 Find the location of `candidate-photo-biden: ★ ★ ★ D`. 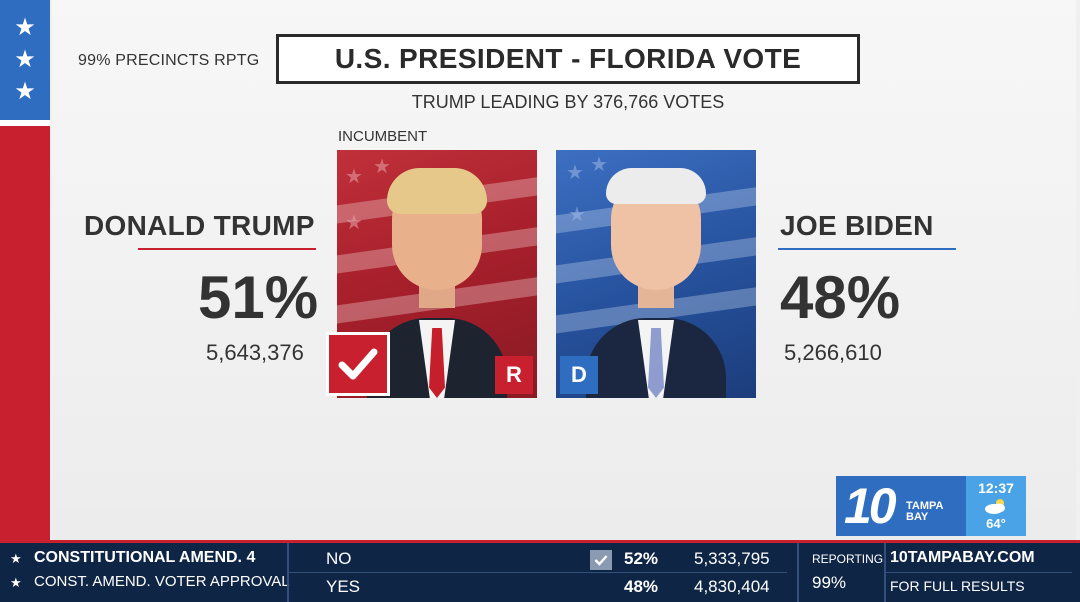

candidate-photo-biden: ★ ★ ★ D is located at coordinates (656, 274).